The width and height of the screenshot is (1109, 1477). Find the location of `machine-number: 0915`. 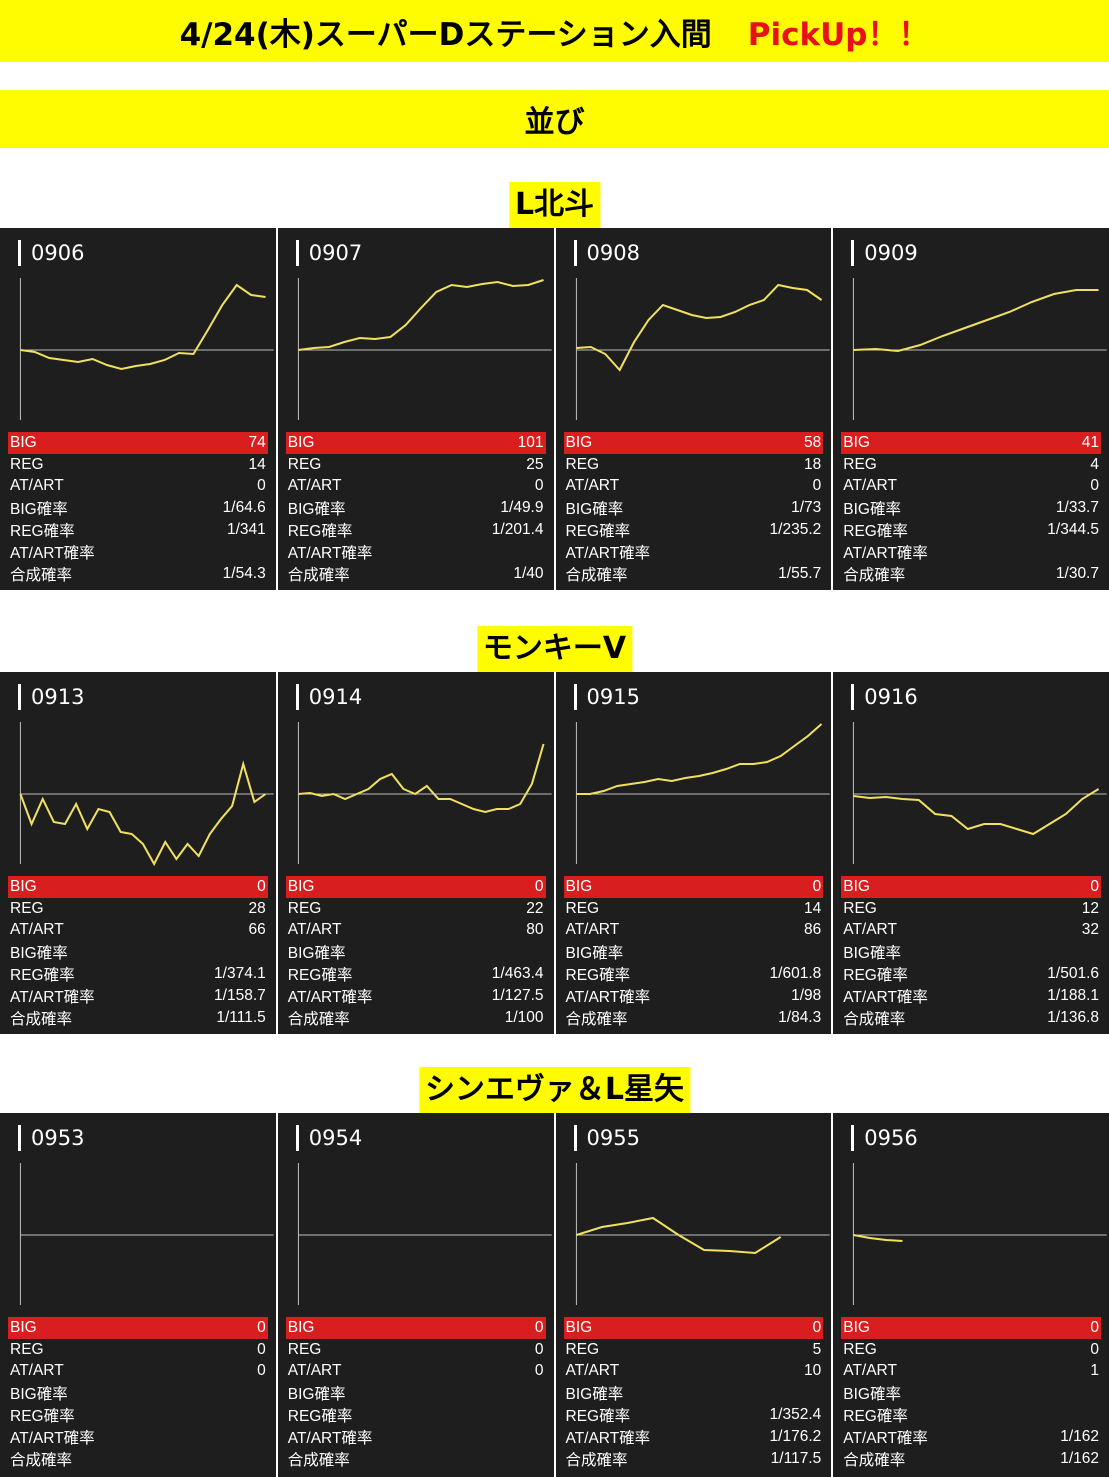

machine-number: 0915 is located at coordinates (613, 697).